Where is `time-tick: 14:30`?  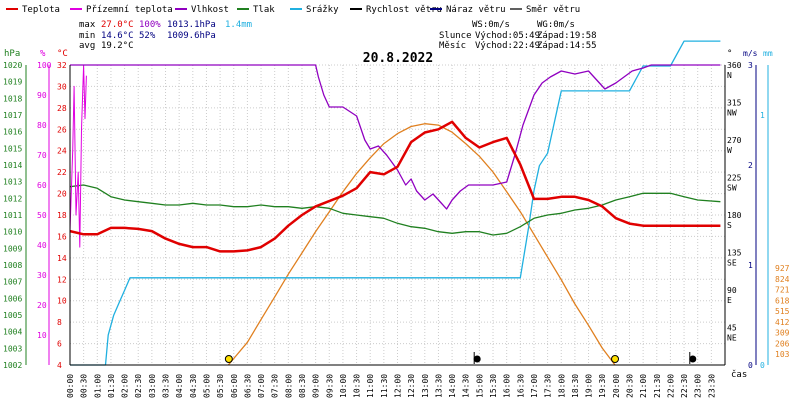
time-tick: 14:30 is located at coordinates (466, 386).